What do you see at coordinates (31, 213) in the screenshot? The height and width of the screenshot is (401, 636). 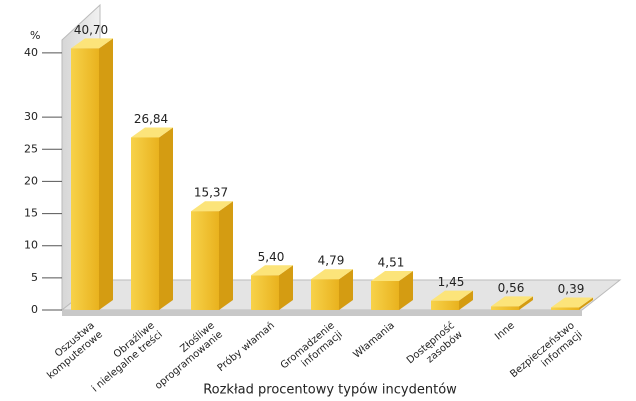 I see `y-tick-label: 15` at bounding box center [31, 213].